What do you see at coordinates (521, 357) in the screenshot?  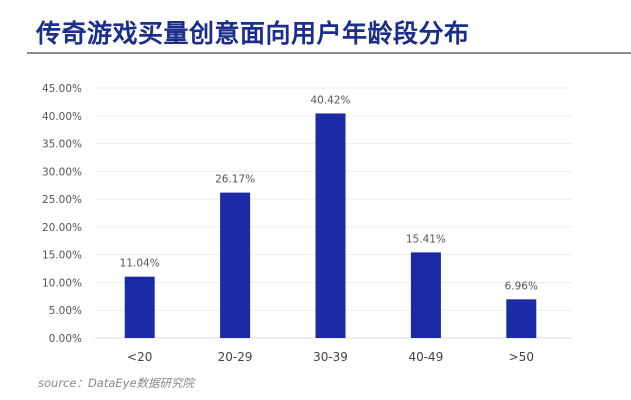 I see `x-tick-label: >50` at bounding box center [521, 357].